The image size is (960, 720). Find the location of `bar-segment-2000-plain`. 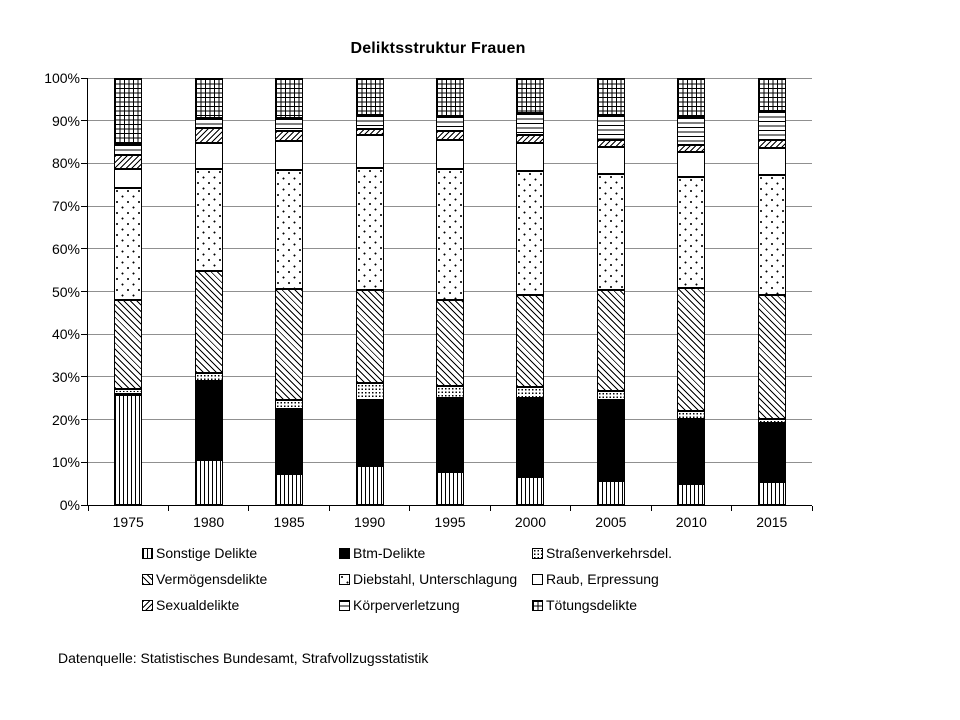

bar-segment-2000-plain is located at coordinates (530, 157).